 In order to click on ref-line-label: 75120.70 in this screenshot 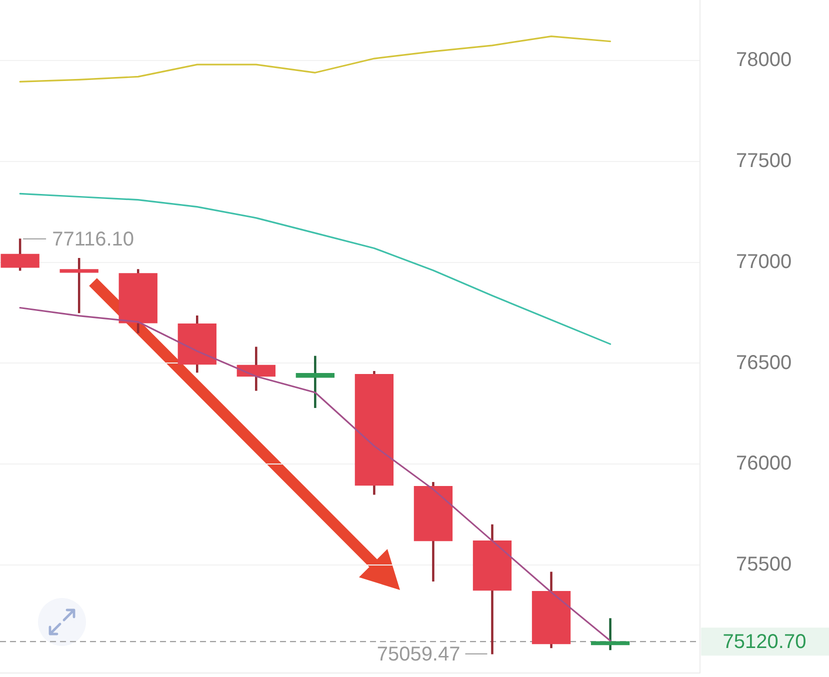, I will do `click(764, 642)`.